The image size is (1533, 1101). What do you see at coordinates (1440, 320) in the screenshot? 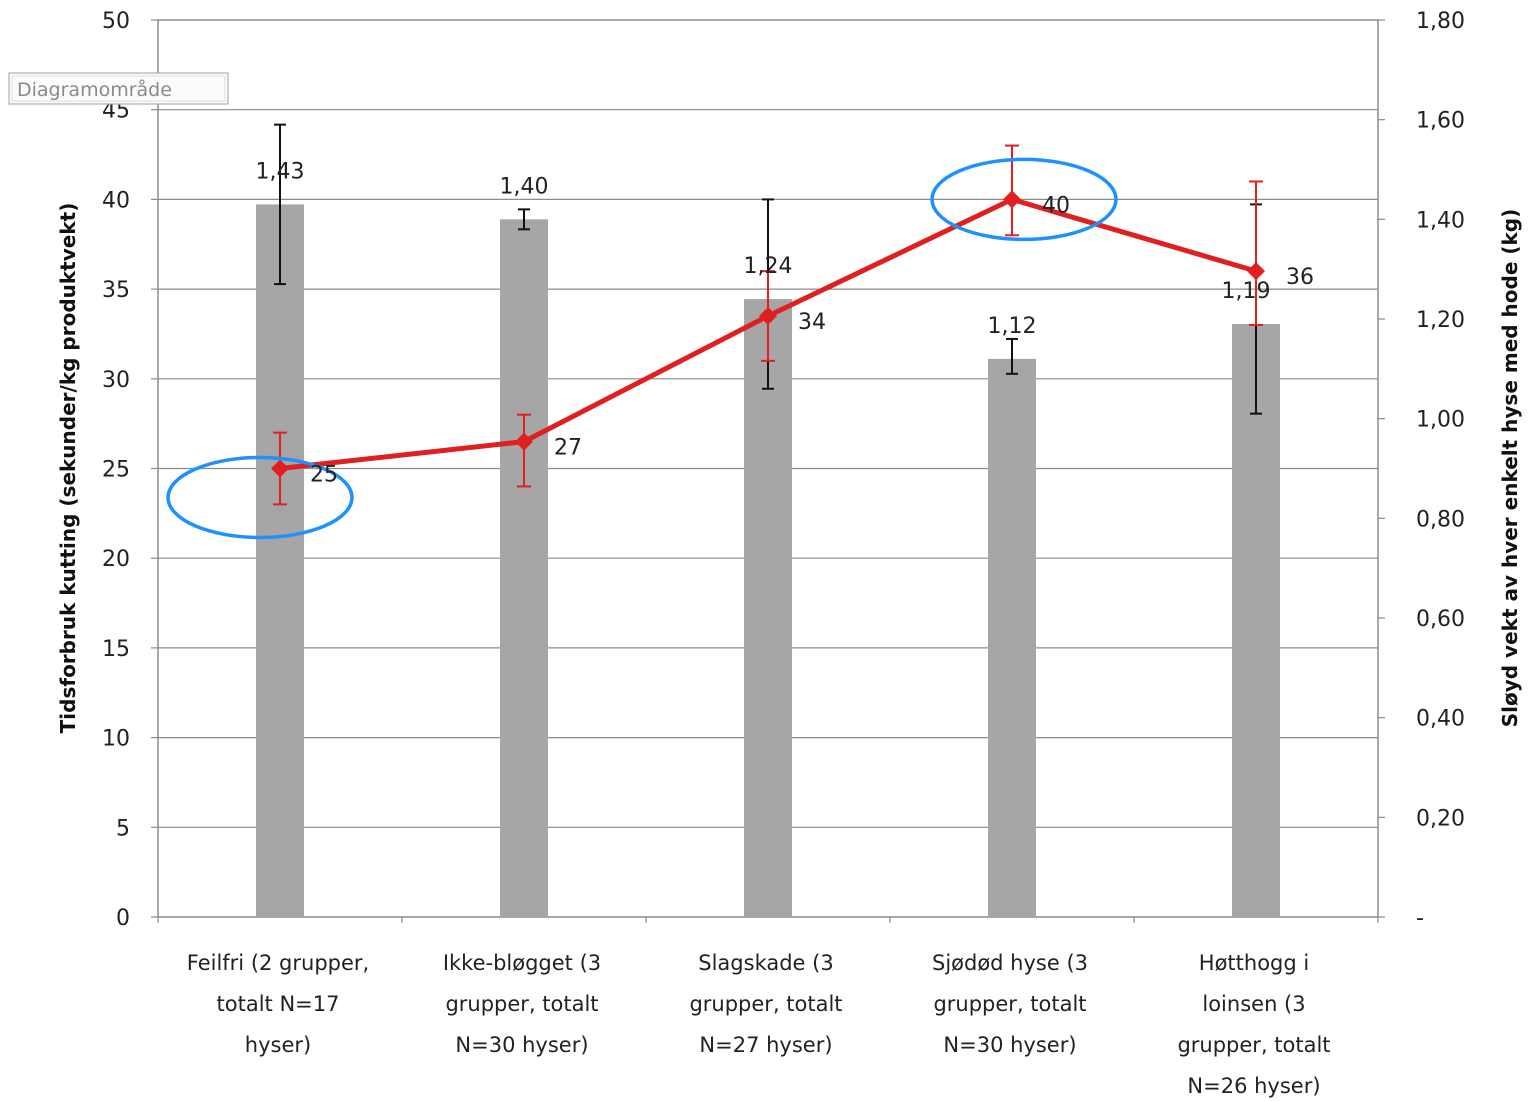
I see `right-tick-label: 1,20` at bounding box center [1440, 320].